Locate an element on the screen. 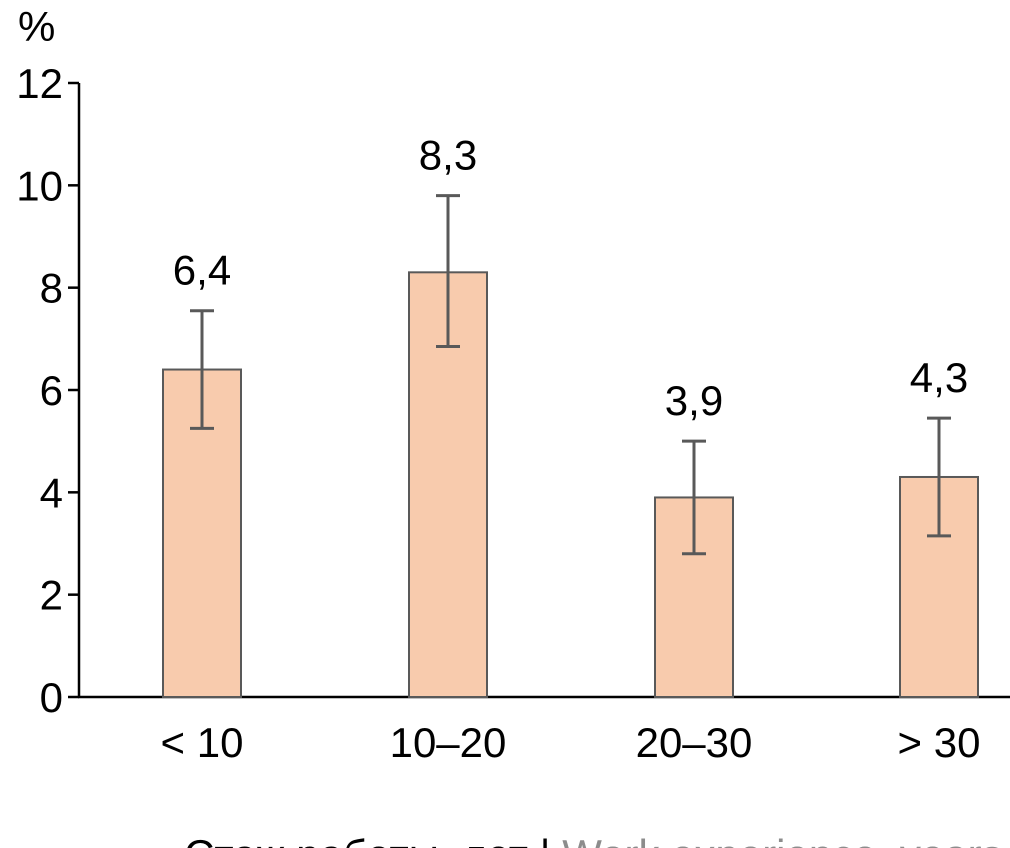  y-tick-label: 12 is located at coordinates (39, 83).